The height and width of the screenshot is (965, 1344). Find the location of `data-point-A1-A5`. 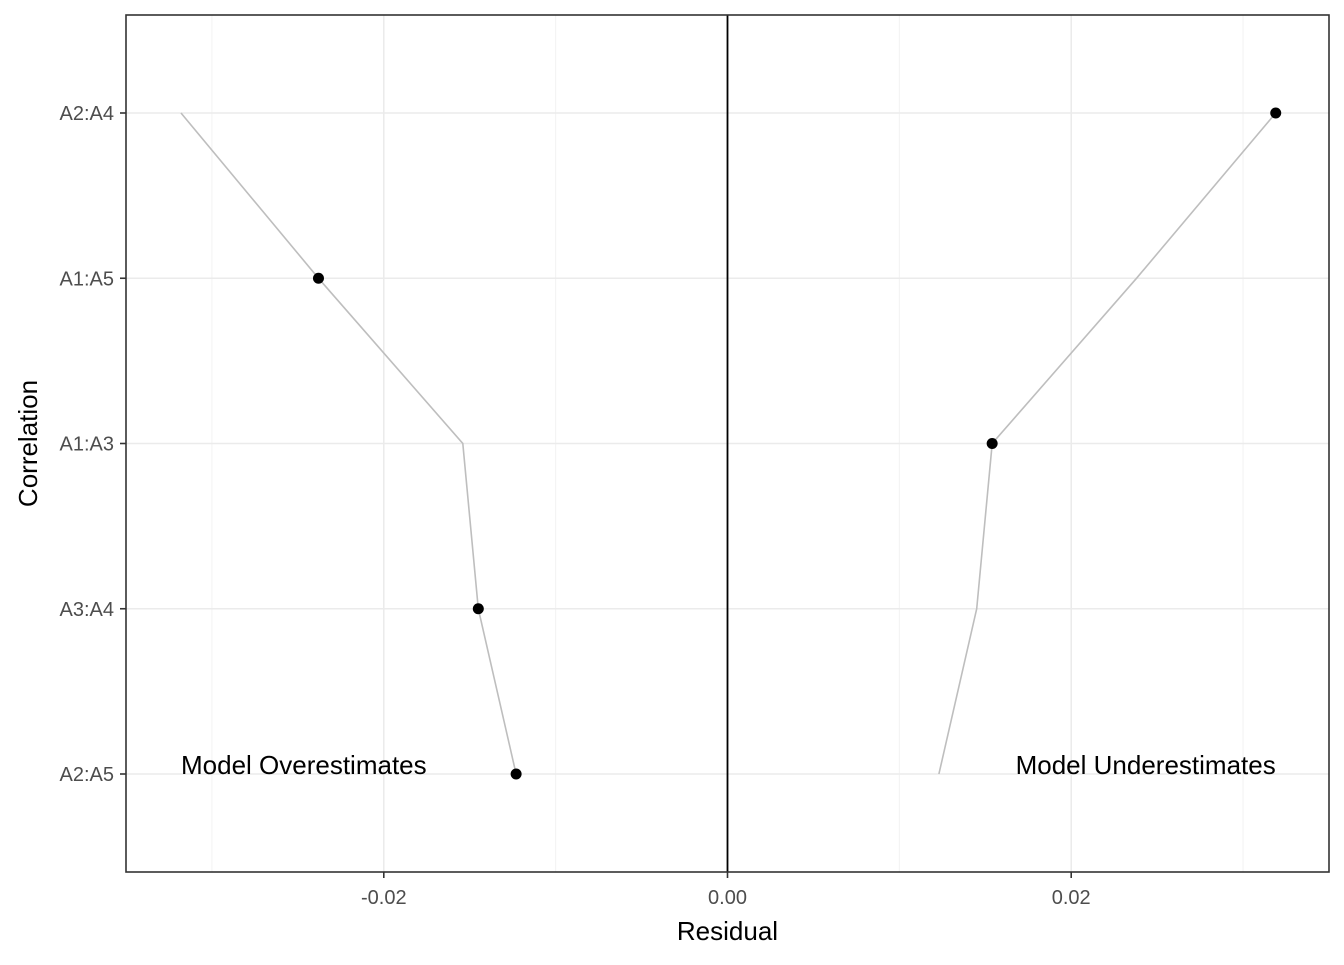

data-point-A1-A5 is located at coordinates (318, 278).